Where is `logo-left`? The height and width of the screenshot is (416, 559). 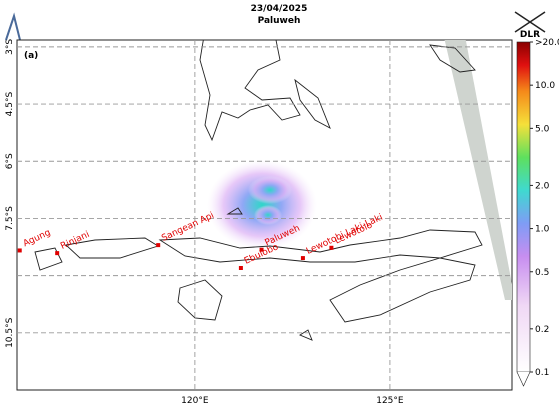 logo-left is located at coordinates (13, 26).